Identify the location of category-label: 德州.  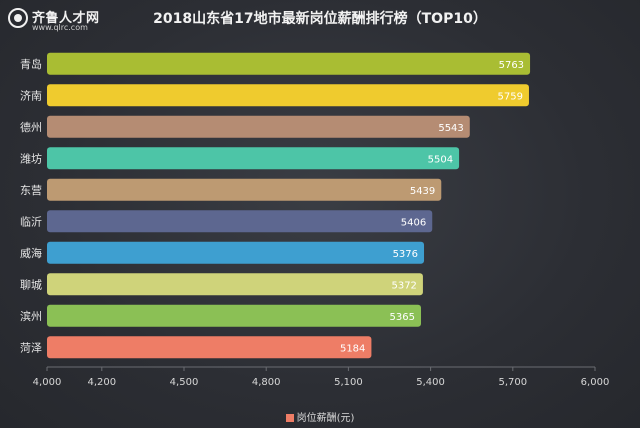
(31, 127).